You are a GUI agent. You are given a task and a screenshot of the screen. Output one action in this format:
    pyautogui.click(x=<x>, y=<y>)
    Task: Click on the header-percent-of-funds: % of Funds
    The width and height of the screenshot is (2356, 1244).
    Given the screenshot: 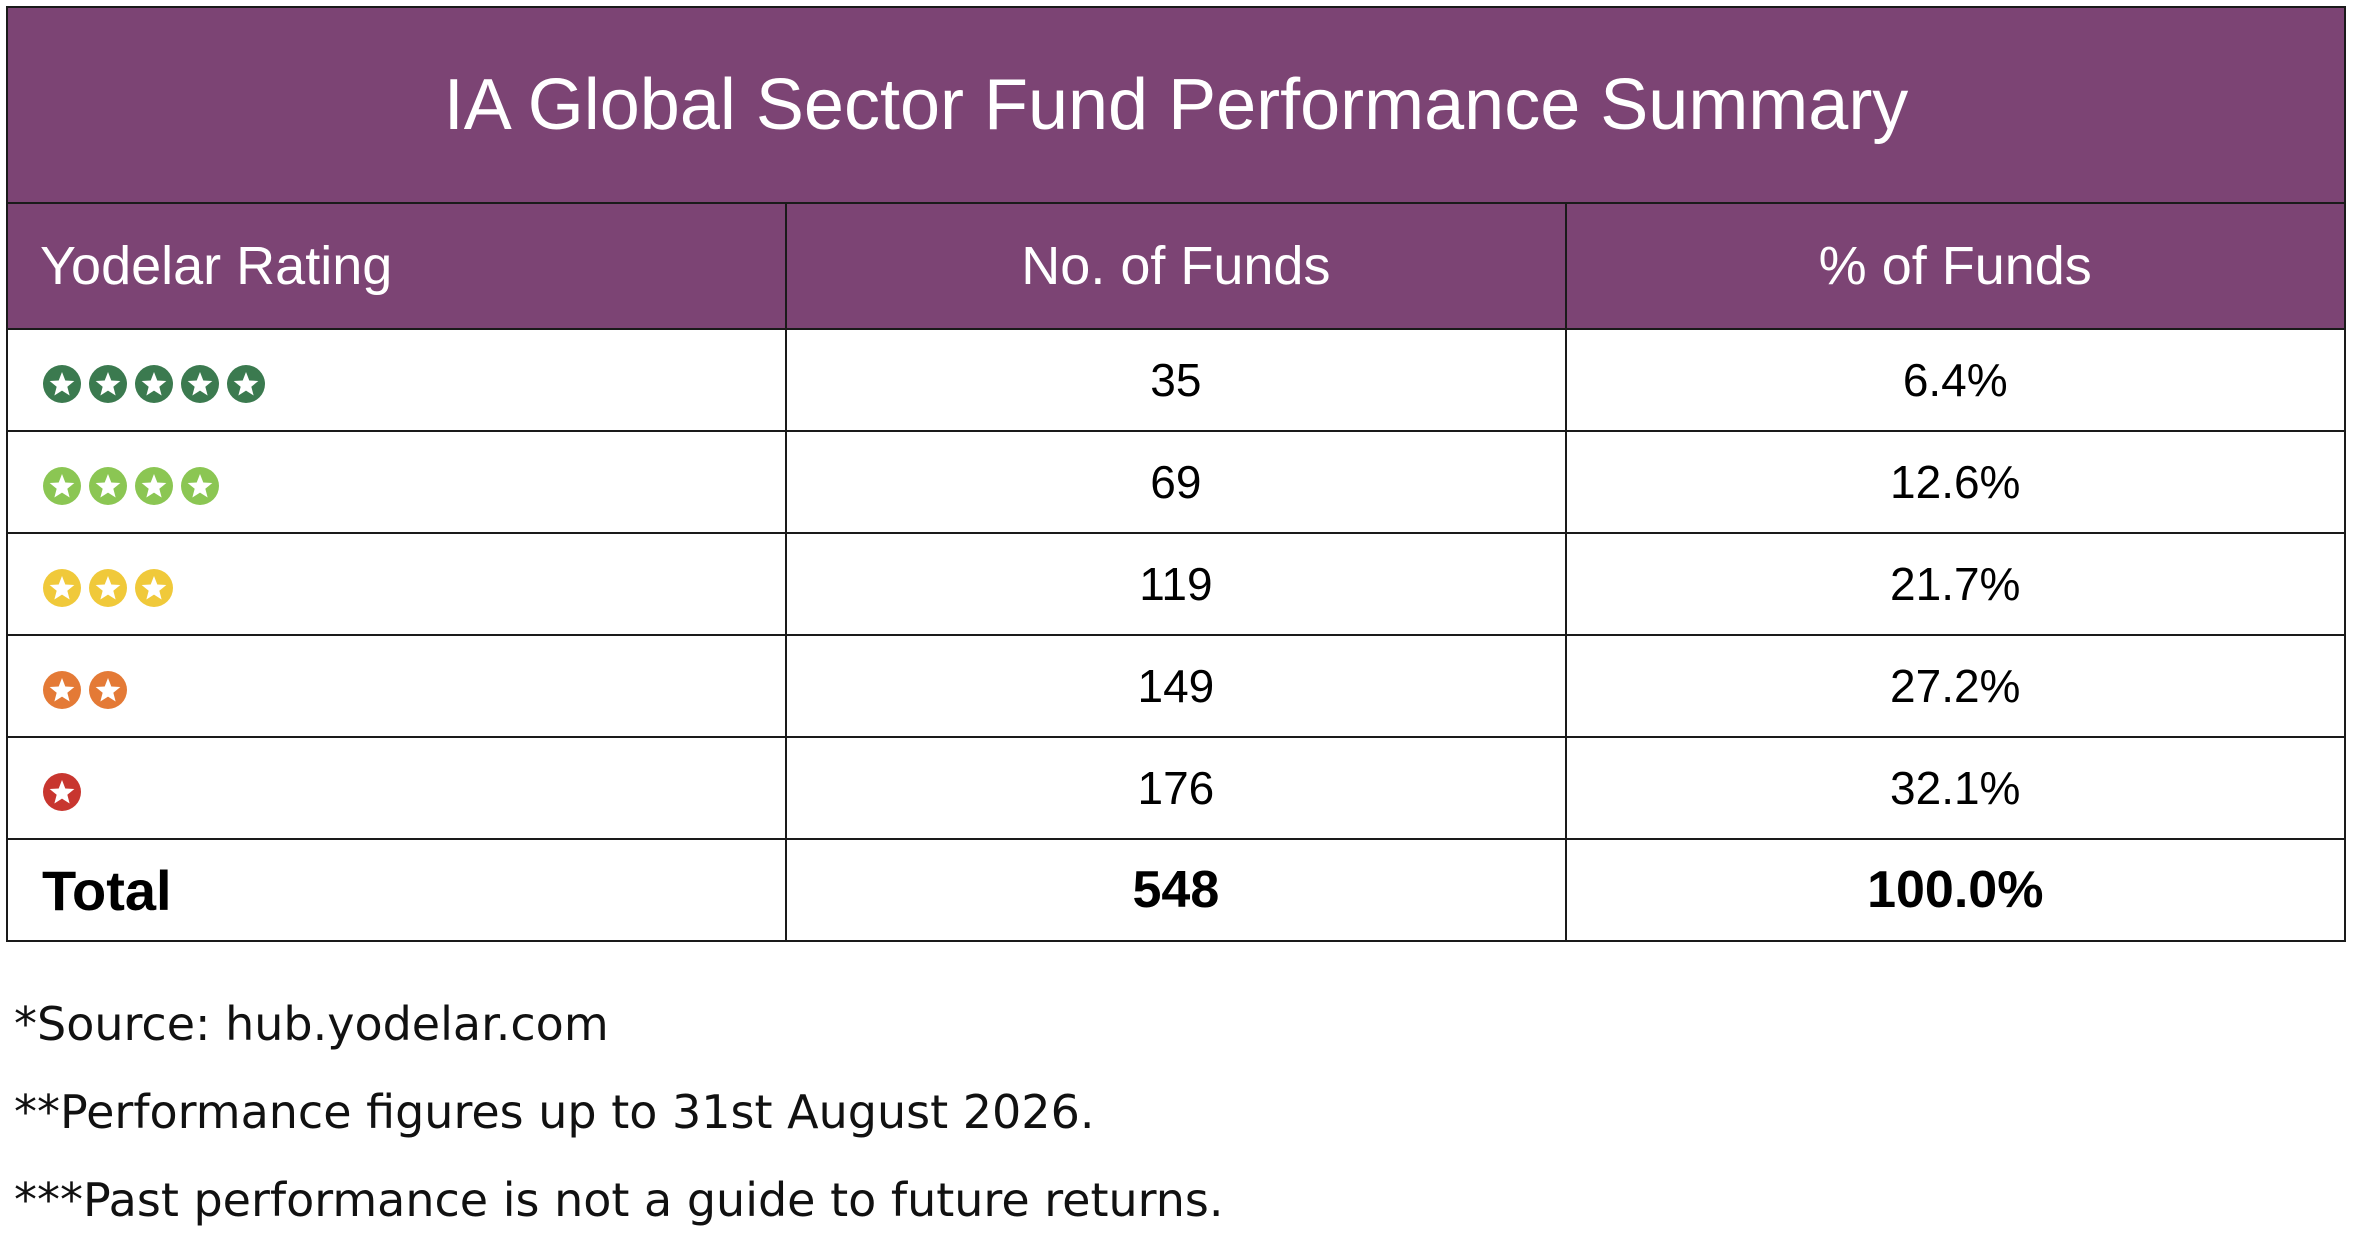 What is the action you would take?
    pyautogui.click(x=1955, y=266)
    